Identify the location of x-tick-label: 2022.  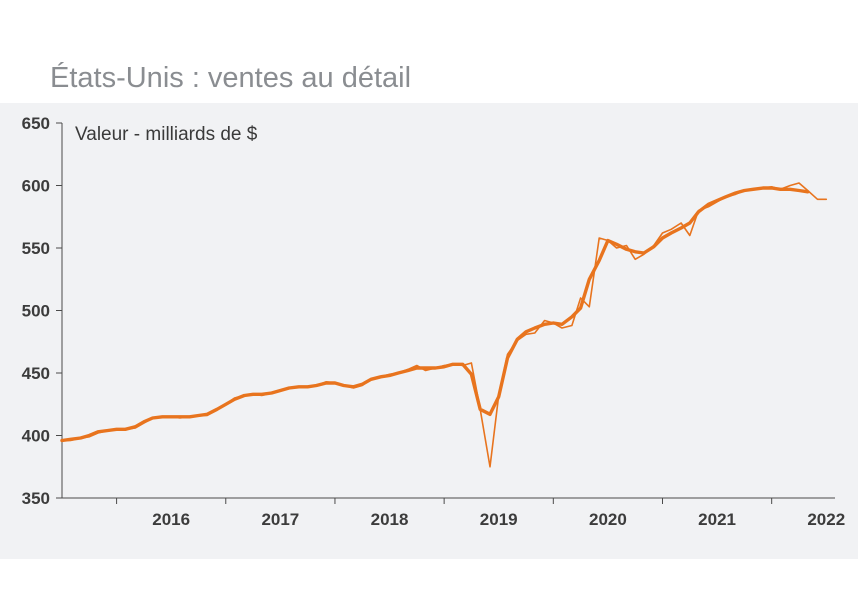
(826, 519).